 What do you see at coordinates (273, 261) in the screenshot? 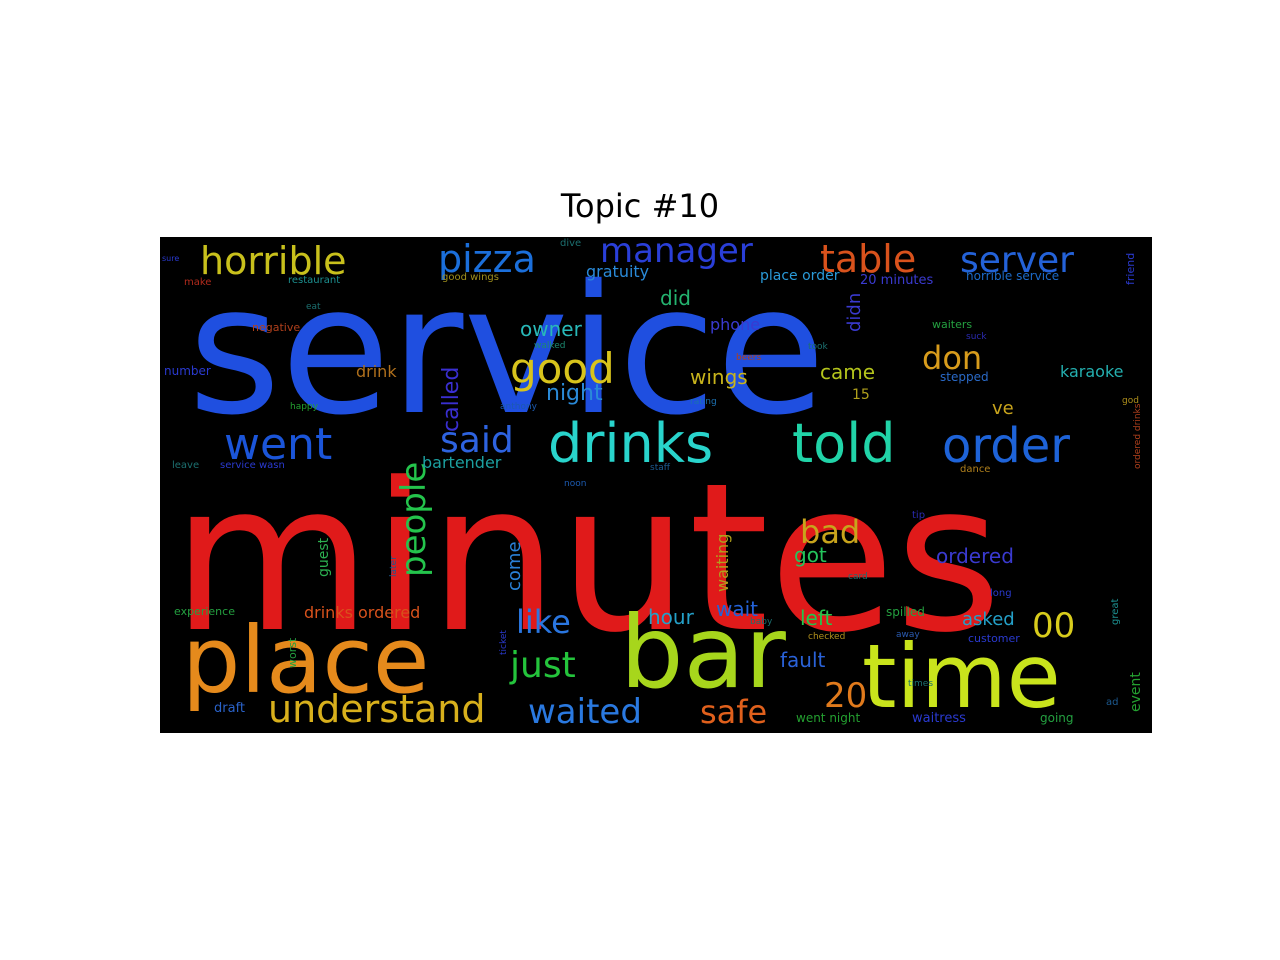
I see `word-horrible: horrible` at bounding box center [273, 261].